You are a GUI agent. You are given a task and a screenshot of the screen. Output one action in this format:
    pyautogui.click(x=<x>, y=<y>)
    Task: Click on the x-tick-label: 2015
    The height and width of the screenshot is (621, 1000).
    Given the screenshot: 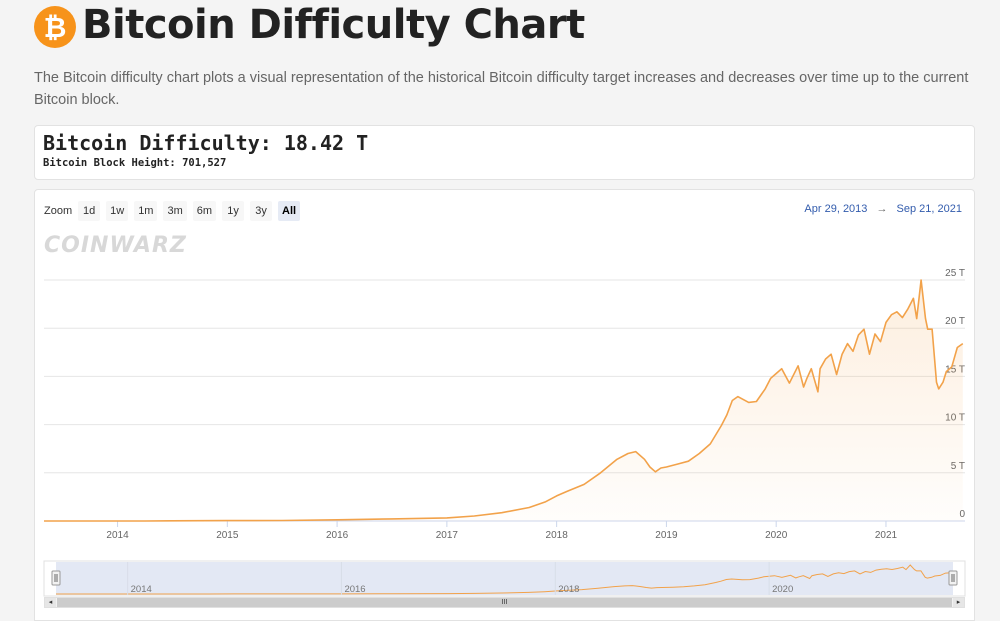 What is the action you would take?
    pyautogui.click(x=227, y=535)
    